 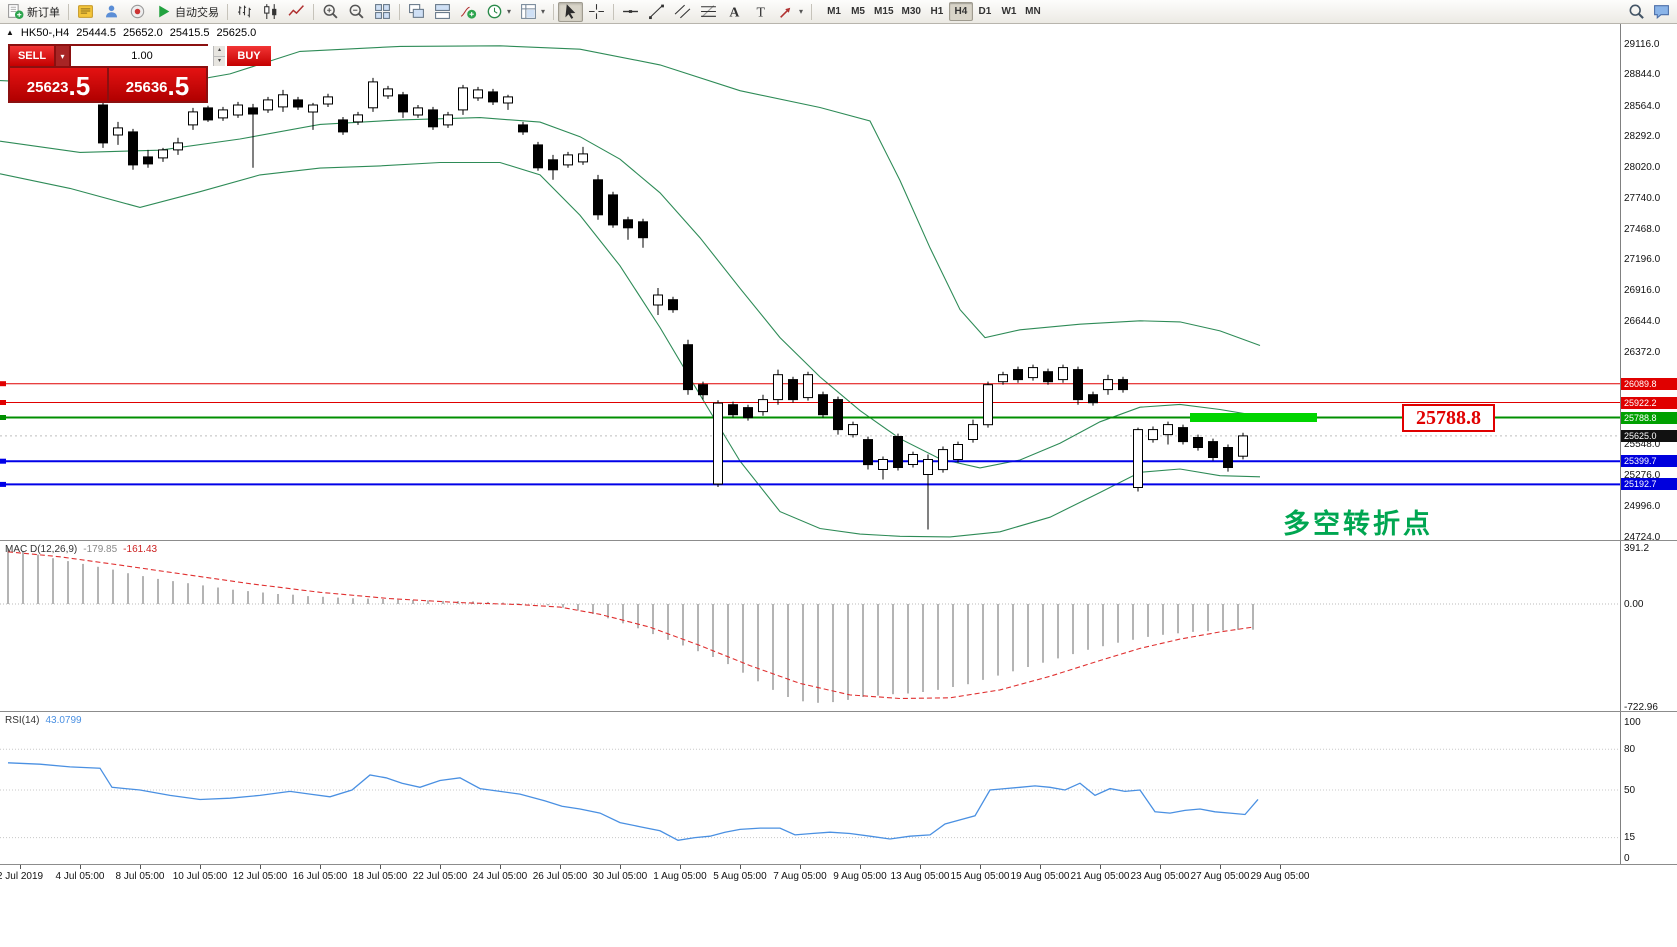 What do you see at coordinates (911, 11) in the screenshot?
I see `timeframe-button-M30: M30` at bounding box center [911, 11].